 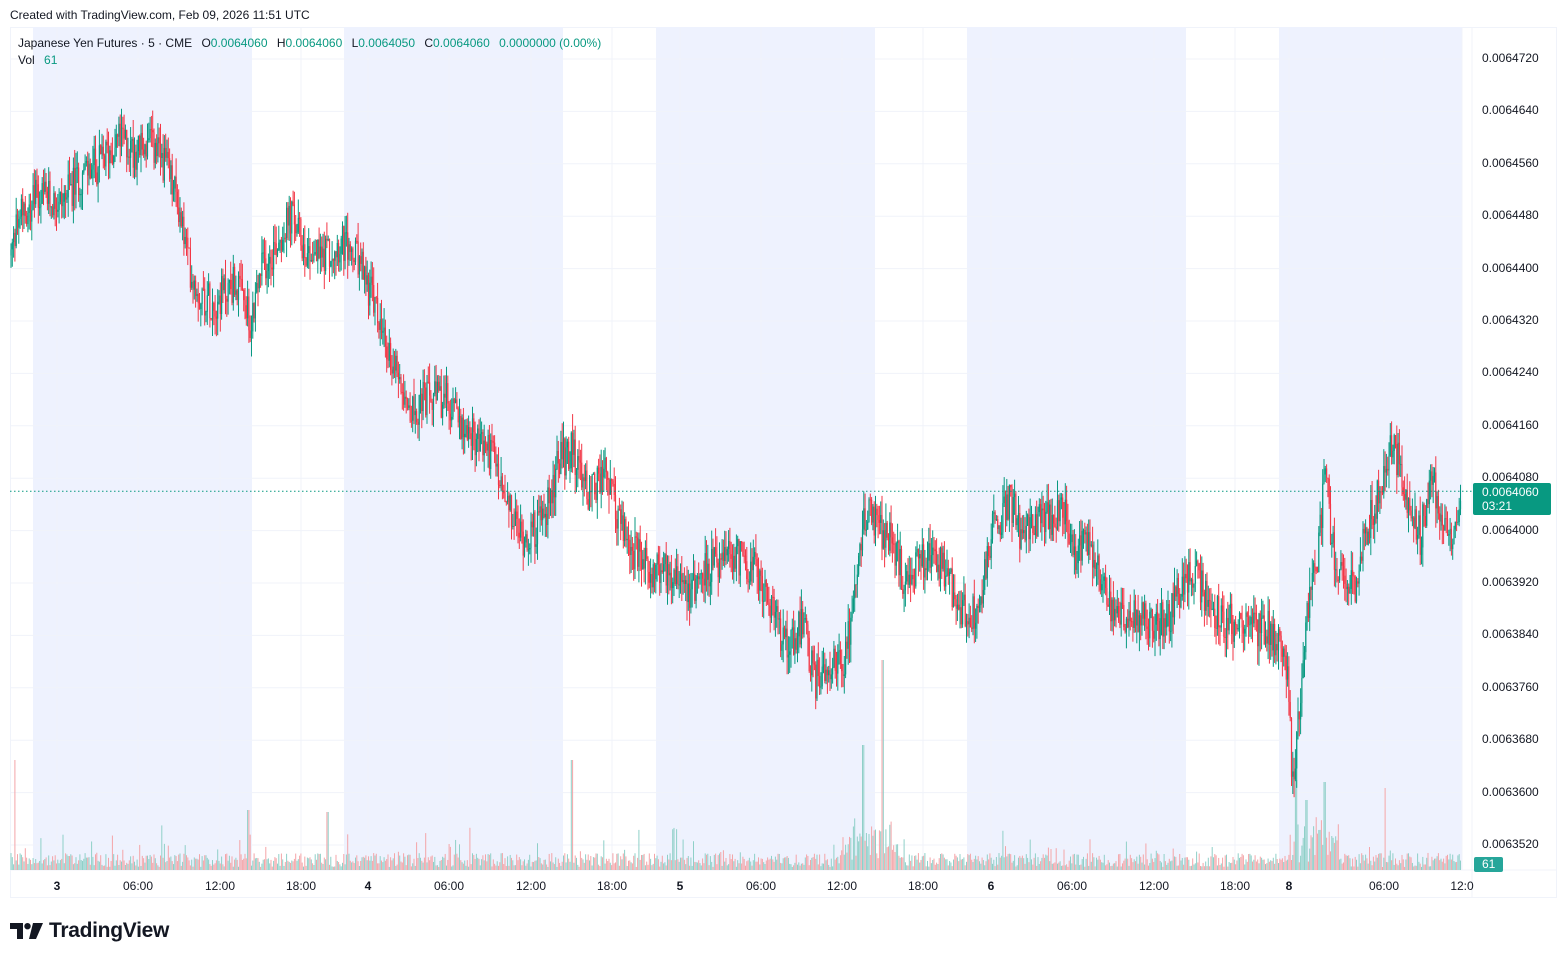 I want to click on time-axis-label: 18:00, so click(x=1235, y=886).